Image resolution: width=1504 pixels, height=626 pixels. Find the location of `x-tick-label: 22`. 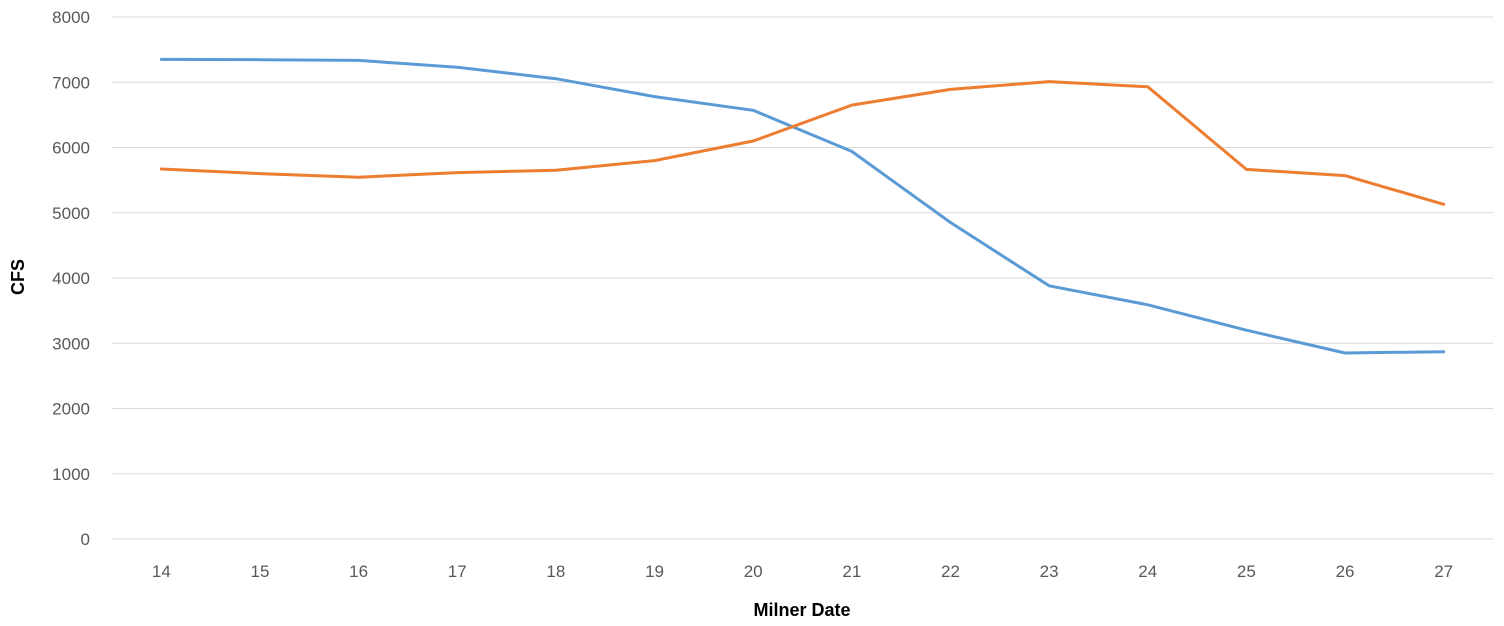

x-tick-label: 22 is located at coordinates (950, 571).